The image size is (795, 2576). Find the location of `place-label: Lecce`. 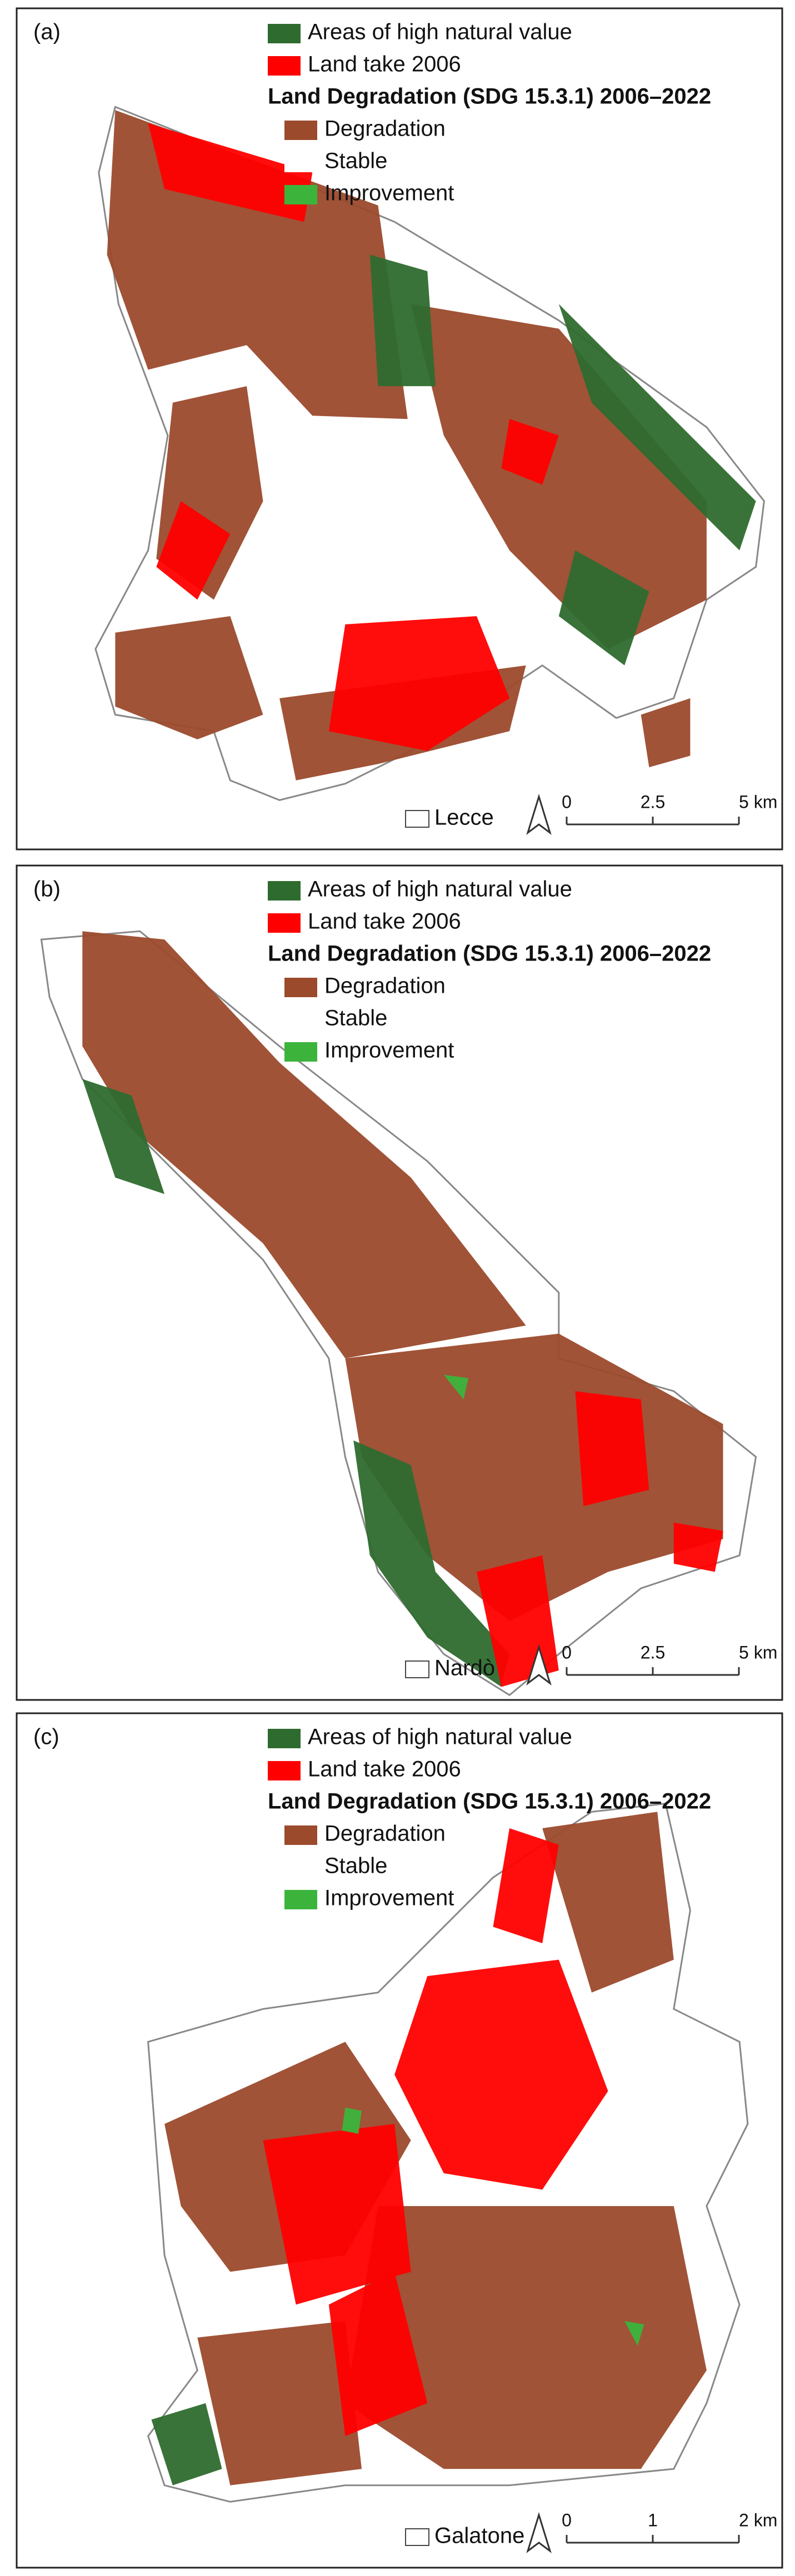

place-label: Lecce is located at coordinates (464, 818).